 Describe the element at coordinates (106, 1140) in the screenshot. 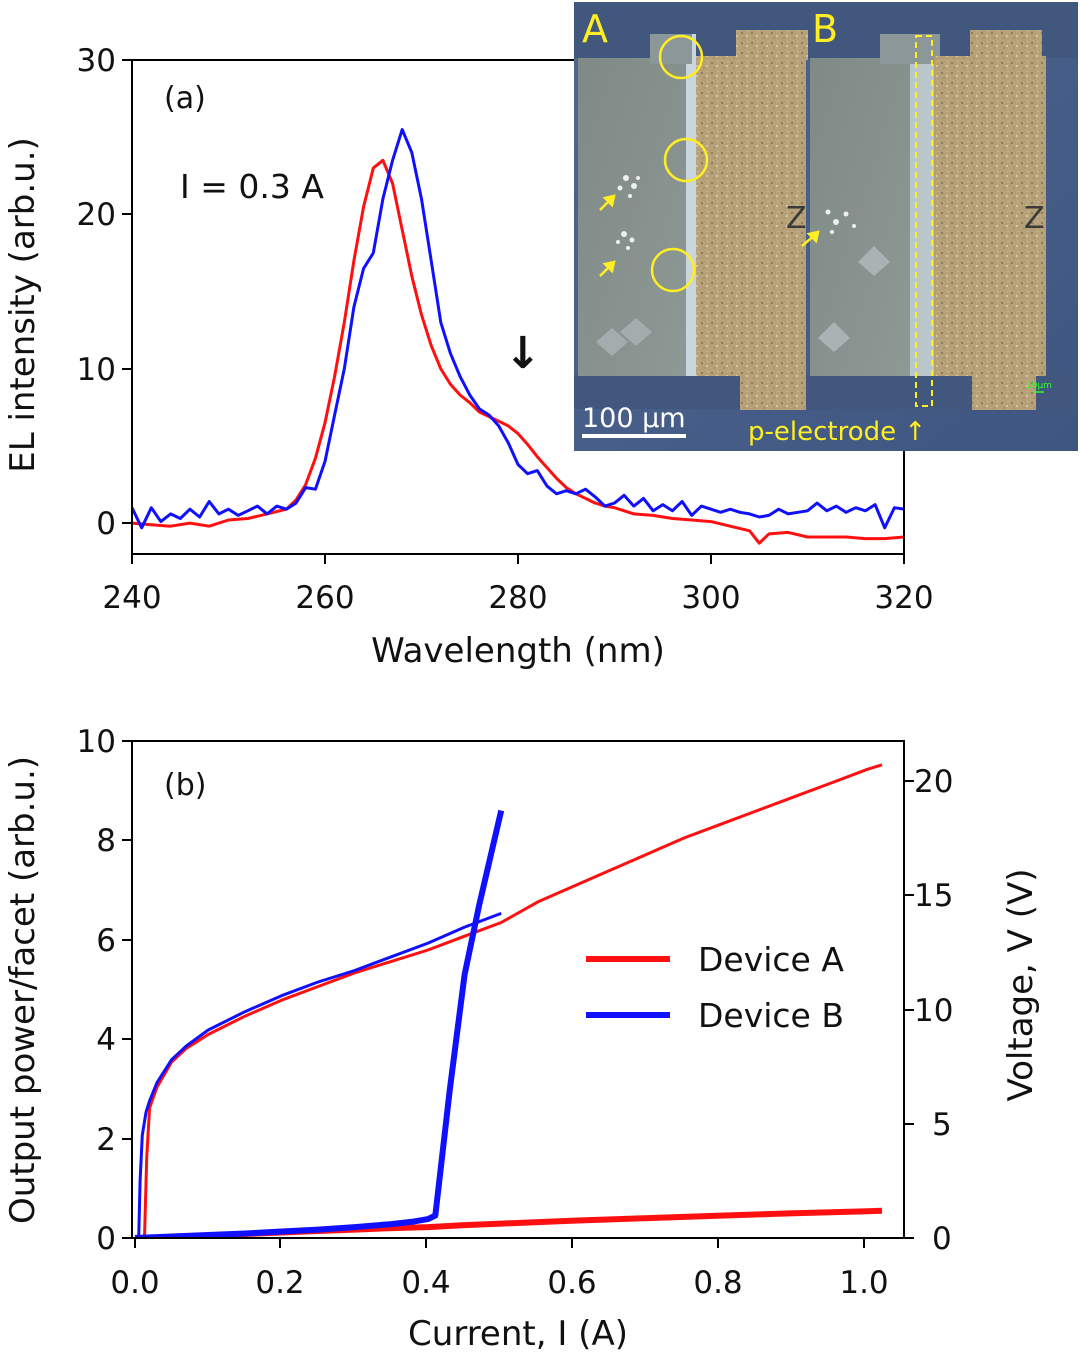

I see `panel-b-left-ytick-label: 2` at that location.